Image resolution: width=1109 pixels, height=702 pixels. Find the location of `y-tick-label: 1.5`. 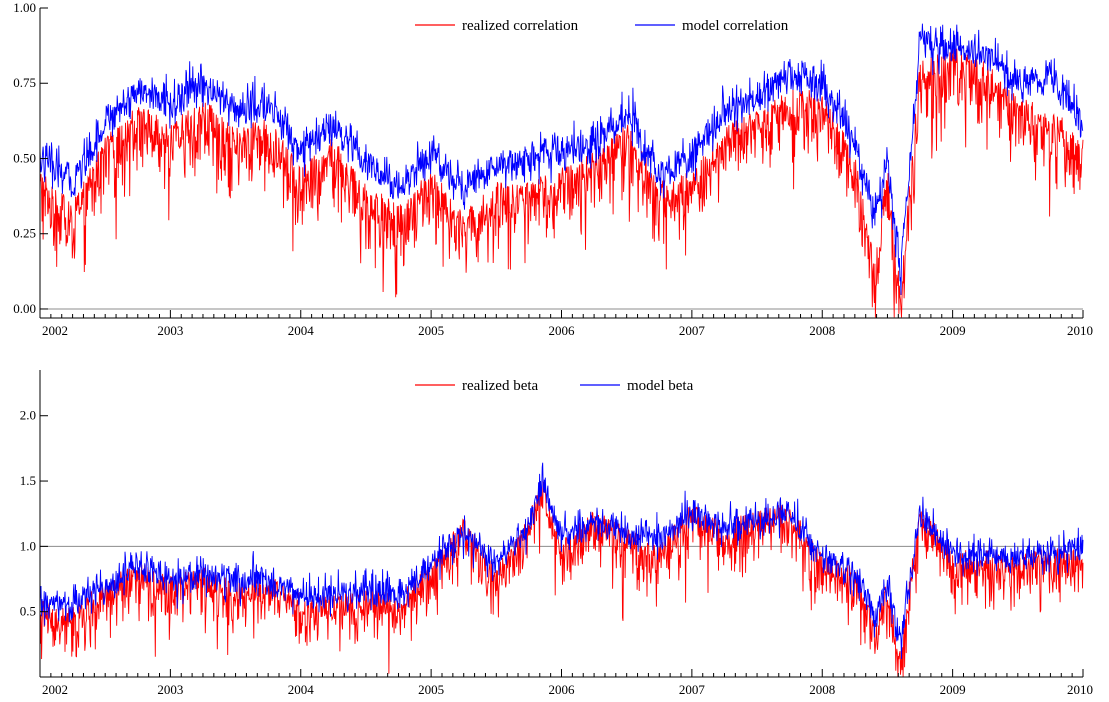

y-tick-label: 1.5 is located at coordinates (28, 480).